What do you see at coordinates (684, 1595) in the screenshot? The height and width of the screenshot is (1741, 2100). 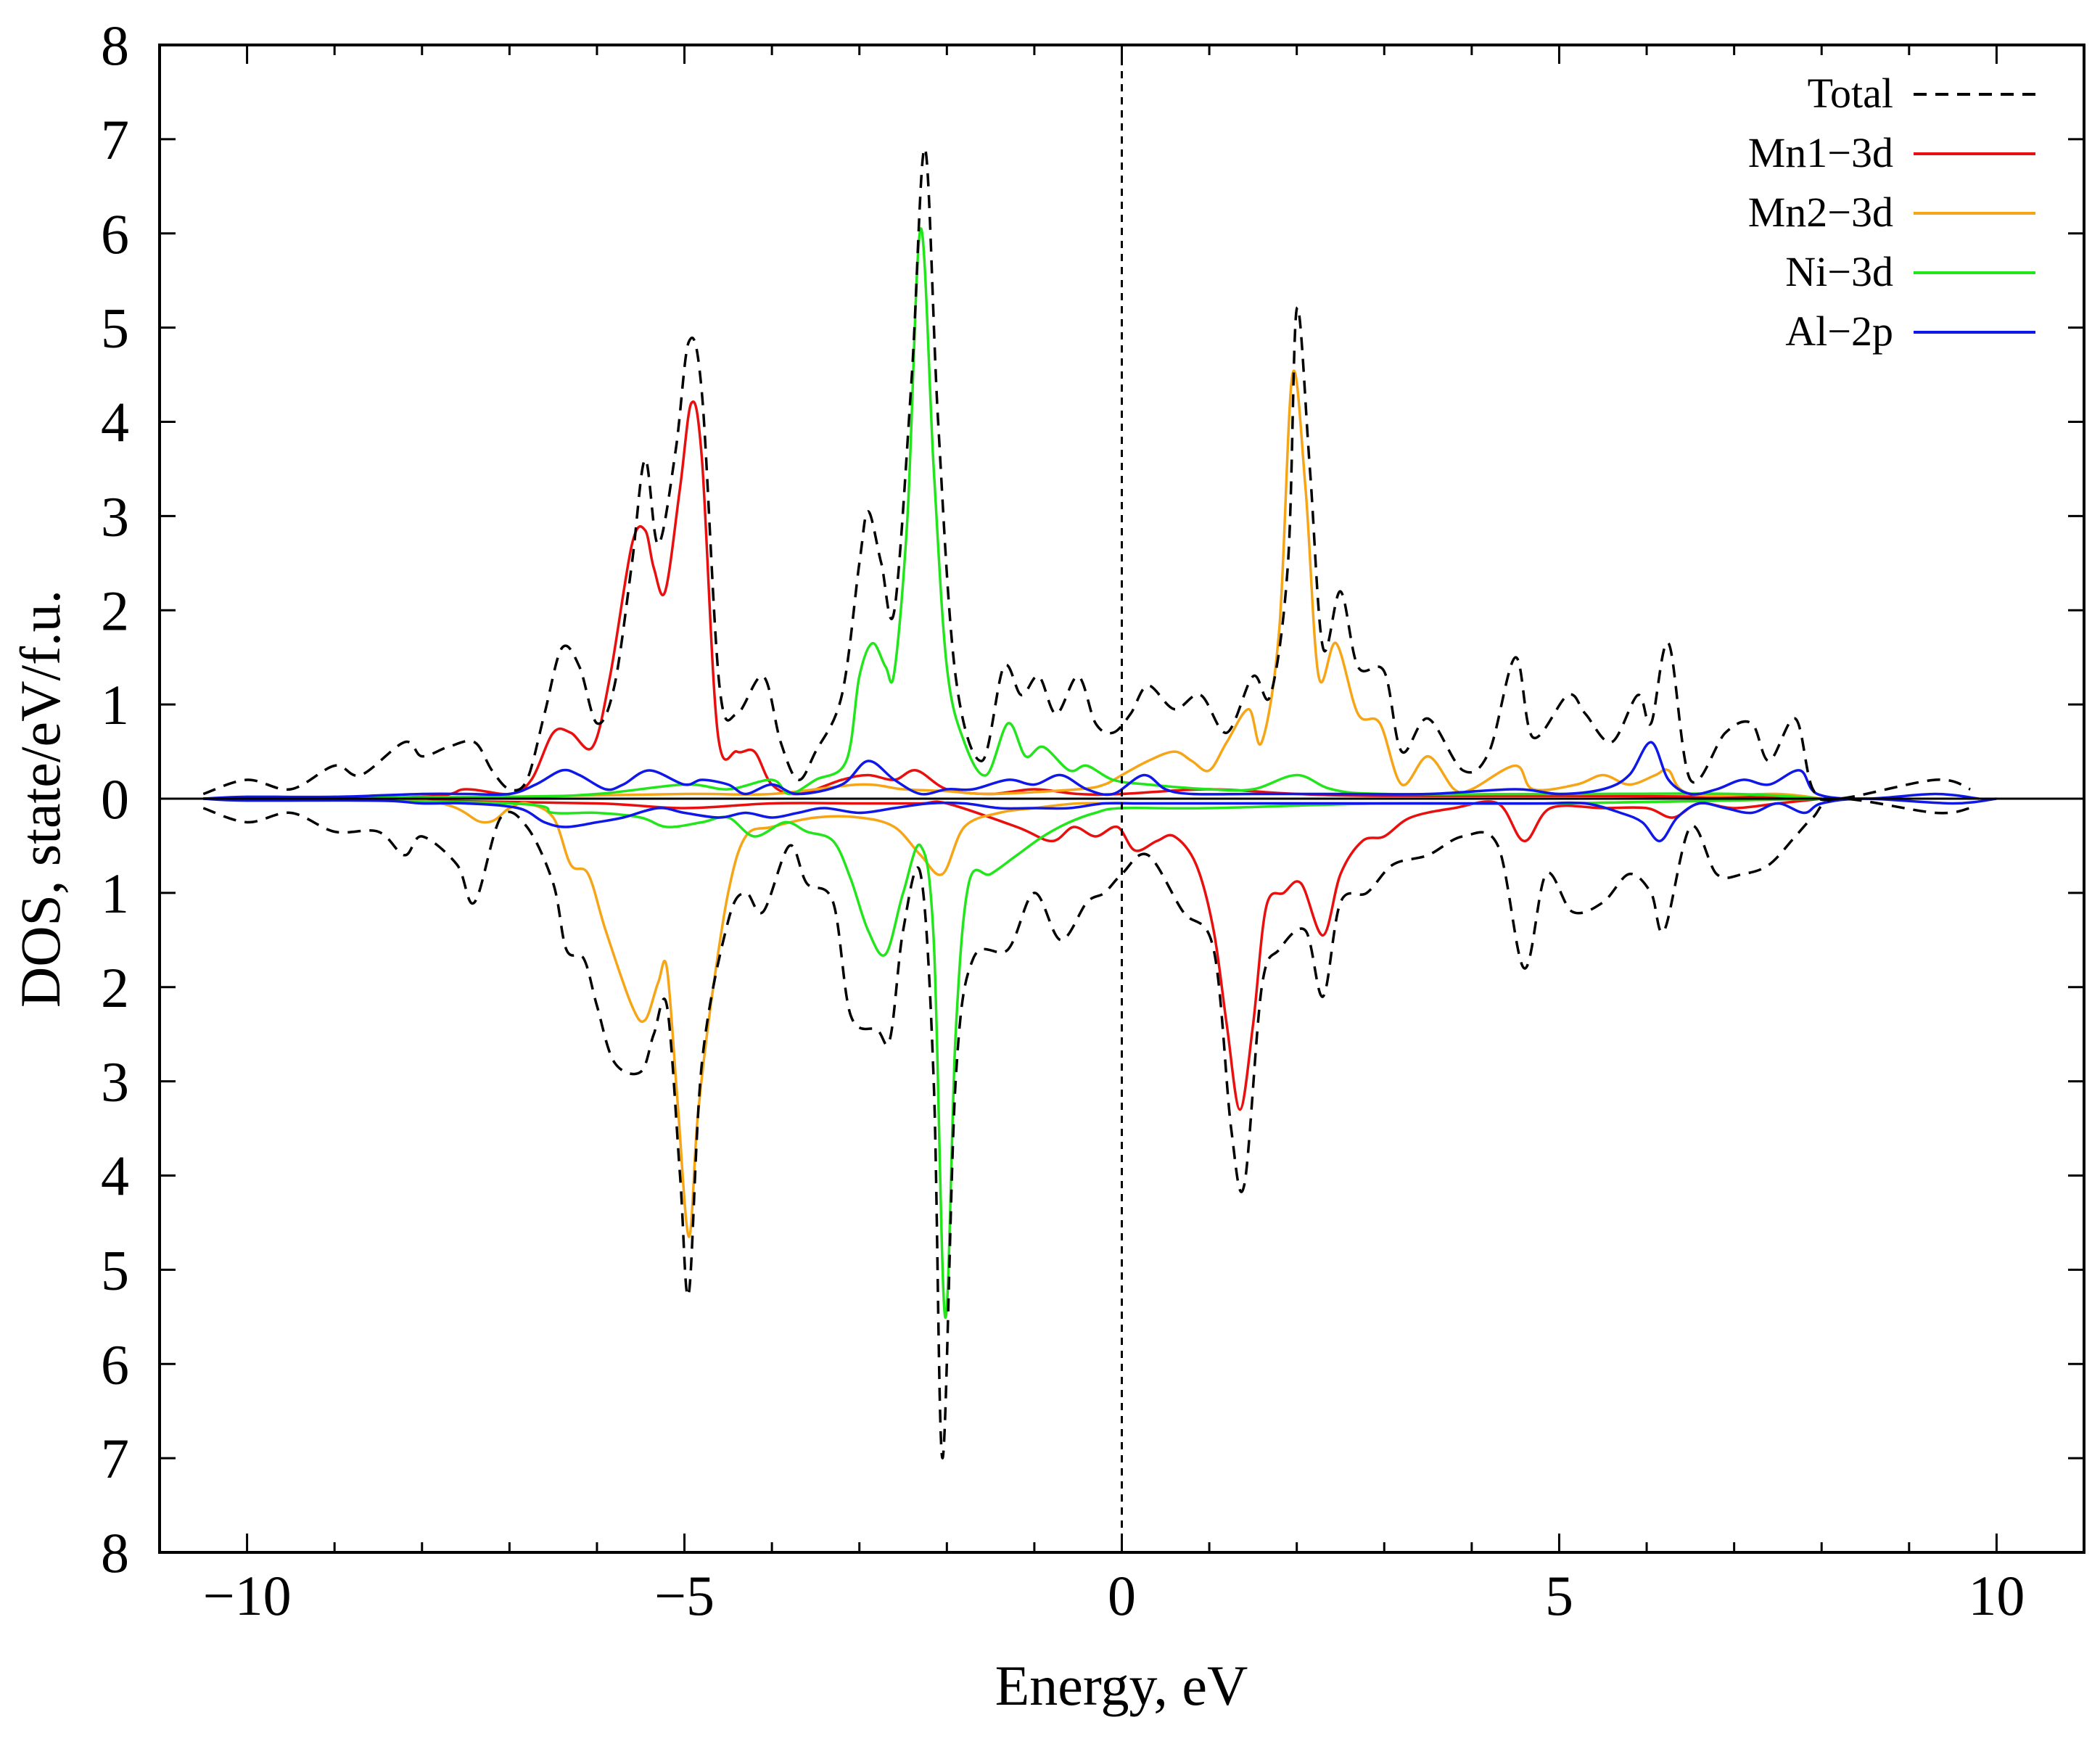 I see `x-tick-label: −5` at bounding box center [684, 1595].